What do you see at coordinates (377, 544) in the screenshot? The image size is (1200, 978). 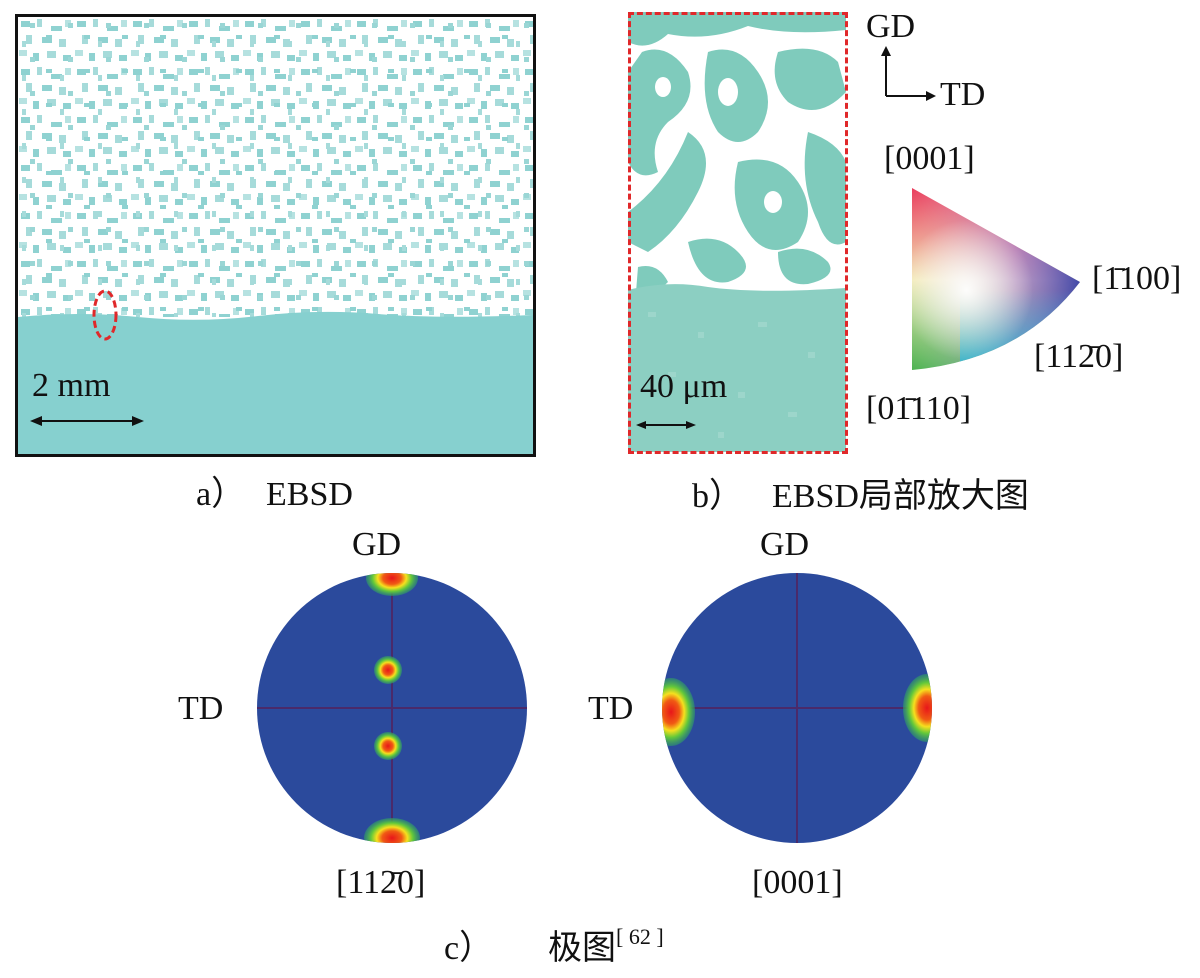 I see `pole-left-gd: GD` at bounding box center [377, 544].